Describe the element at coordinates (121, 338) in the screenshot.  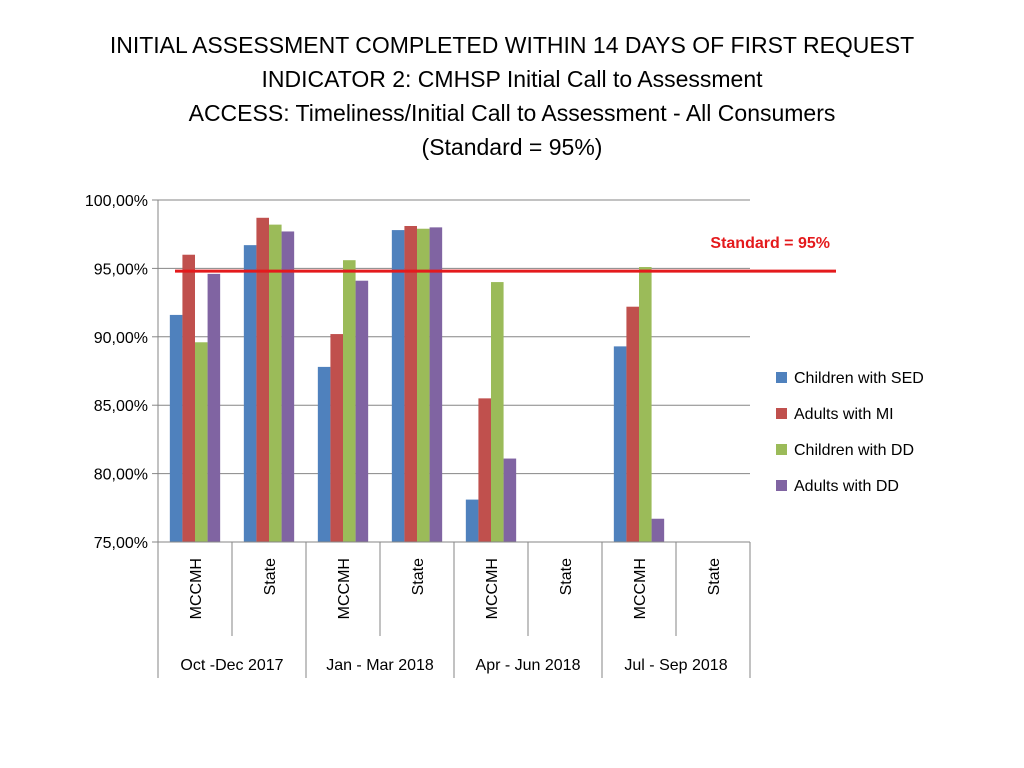
I see `y-tick-label: 90,00%` at that location.